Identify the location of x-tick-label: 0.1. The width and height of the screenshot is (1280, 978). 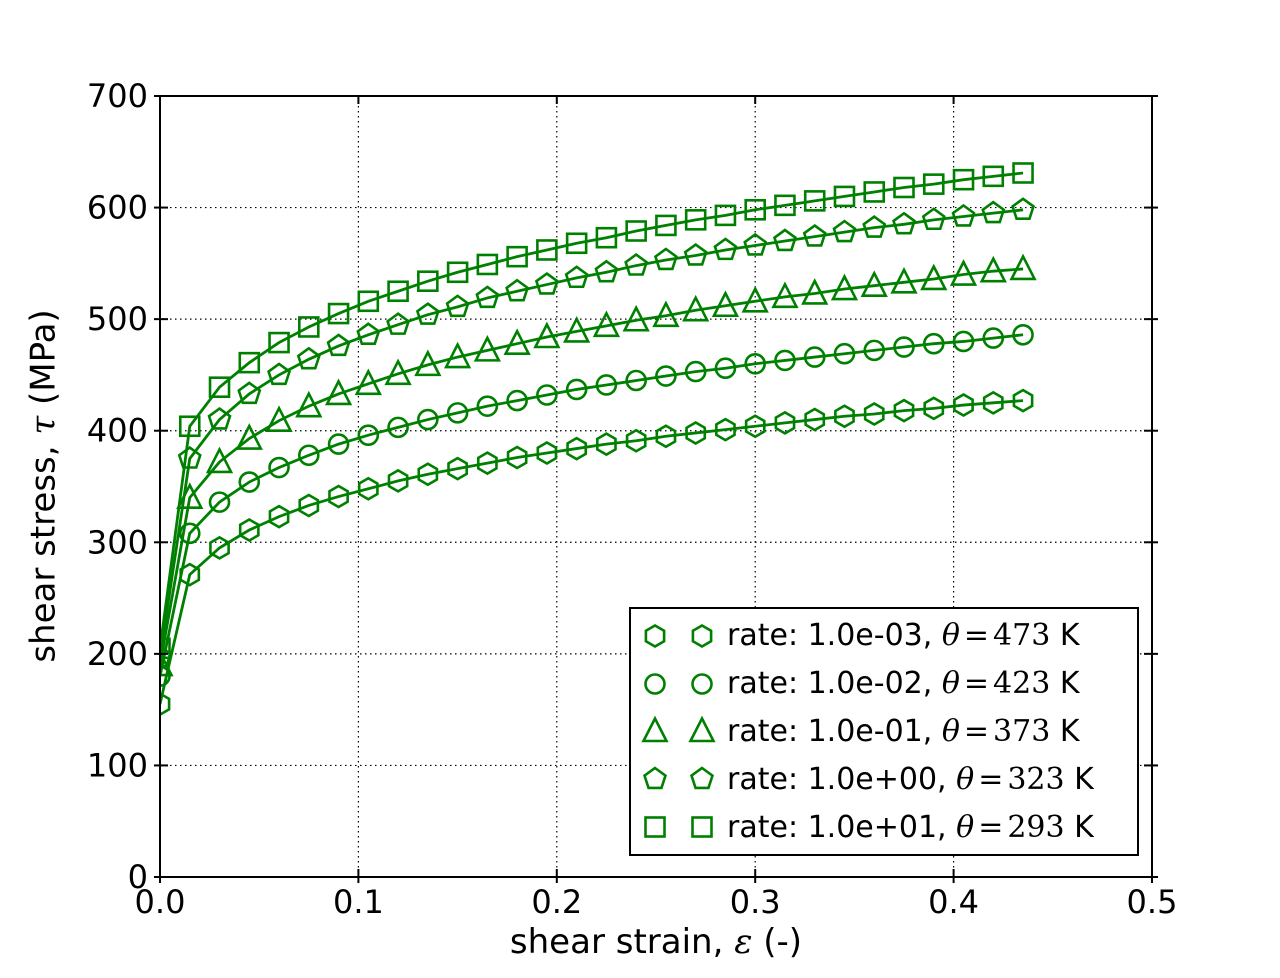
(358, 902).